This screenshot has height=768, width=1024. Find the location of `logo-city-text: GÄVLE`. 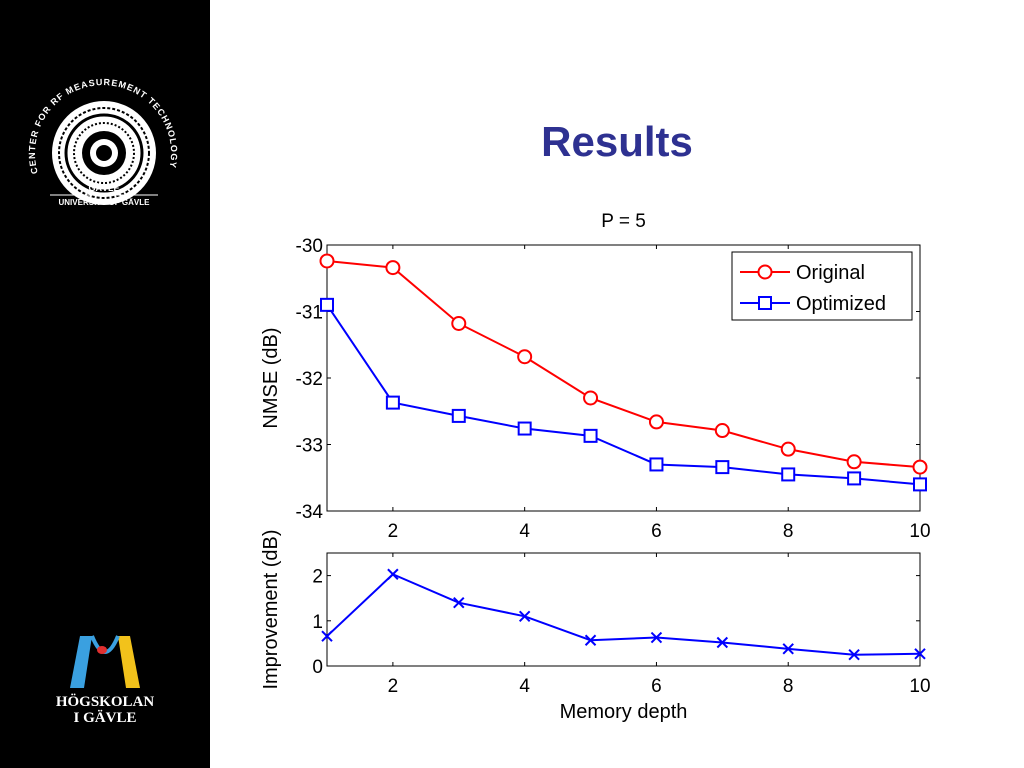

logo-city-text: GÄVLE is located at coordinates (103, 188).